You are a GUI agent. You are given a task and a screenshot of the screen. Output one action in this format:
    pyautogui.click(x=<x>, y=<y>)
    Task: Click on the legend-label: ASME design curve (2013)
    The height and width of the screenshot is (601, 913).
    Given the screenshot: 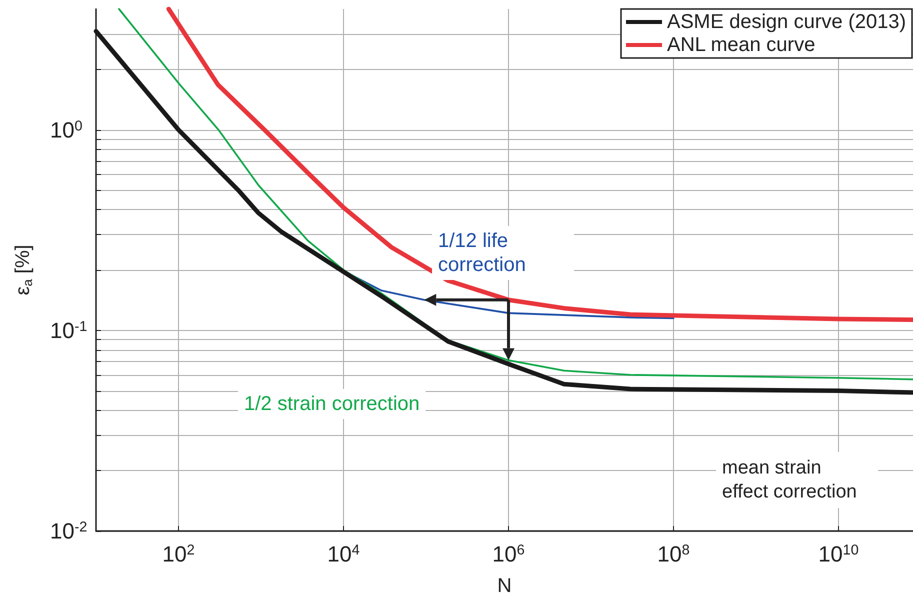 What is the action you would take?
    pyautogui.click(x=786, y=22)
    